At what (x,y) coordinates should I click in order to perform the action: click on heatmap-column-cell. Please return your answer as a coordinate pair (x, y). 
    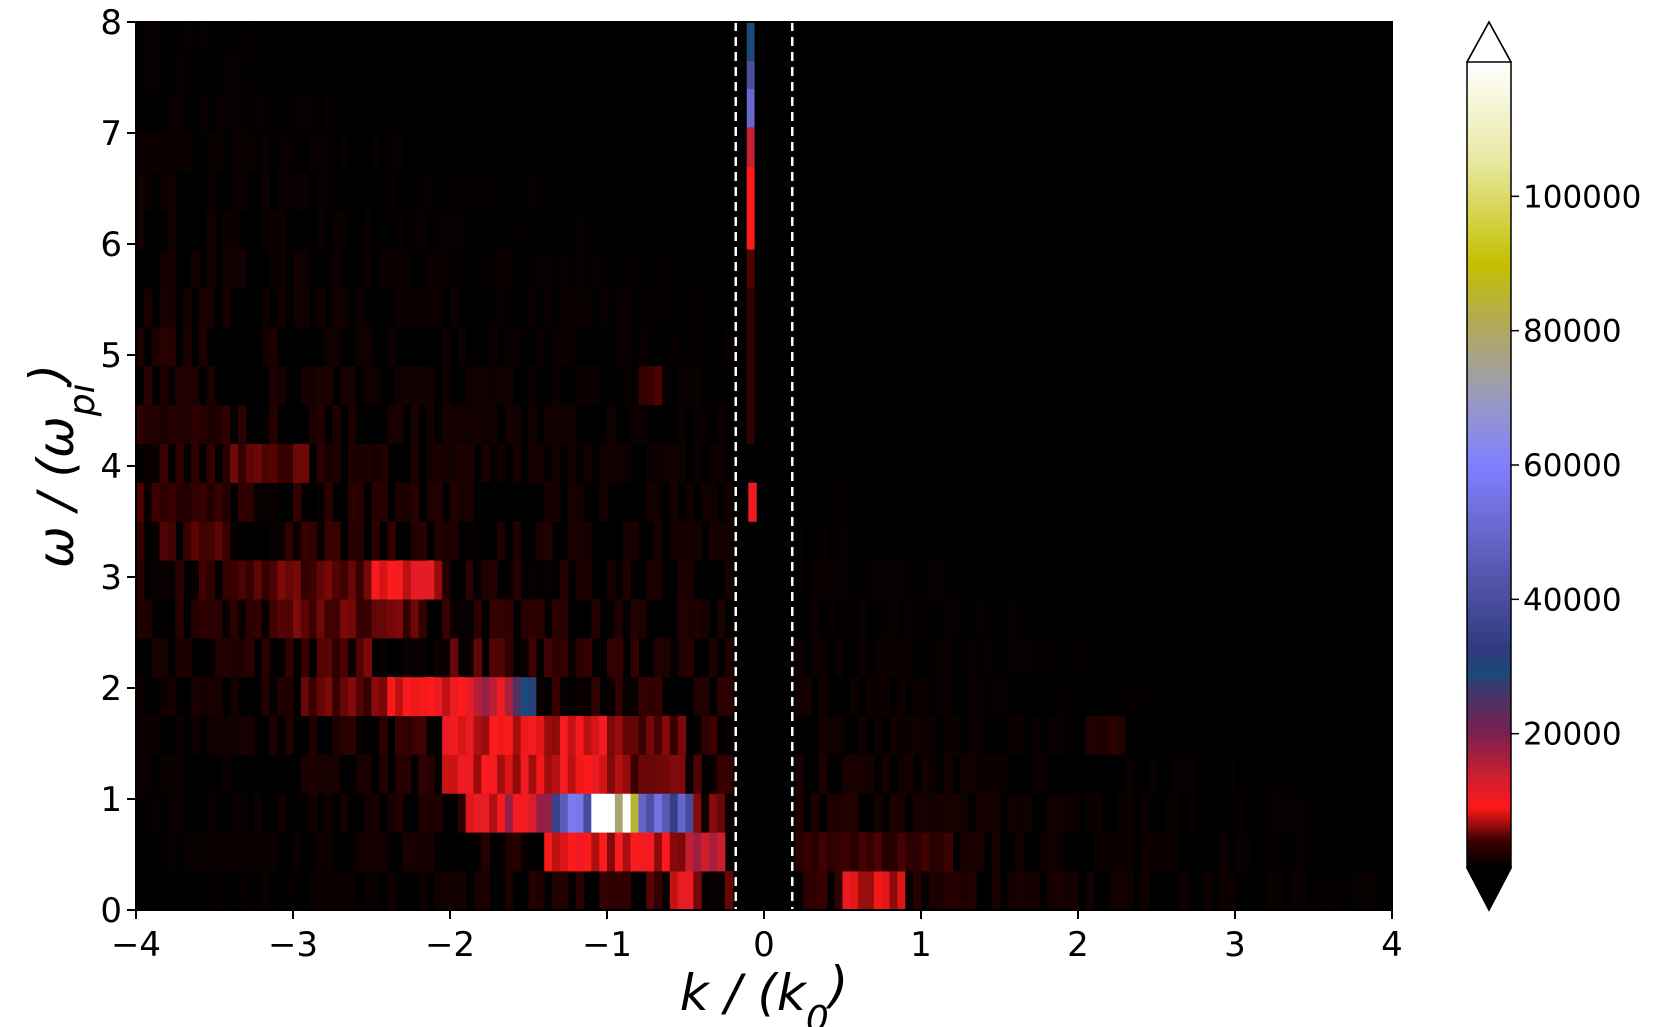
    Looking at the image, I should click on (750, 208).